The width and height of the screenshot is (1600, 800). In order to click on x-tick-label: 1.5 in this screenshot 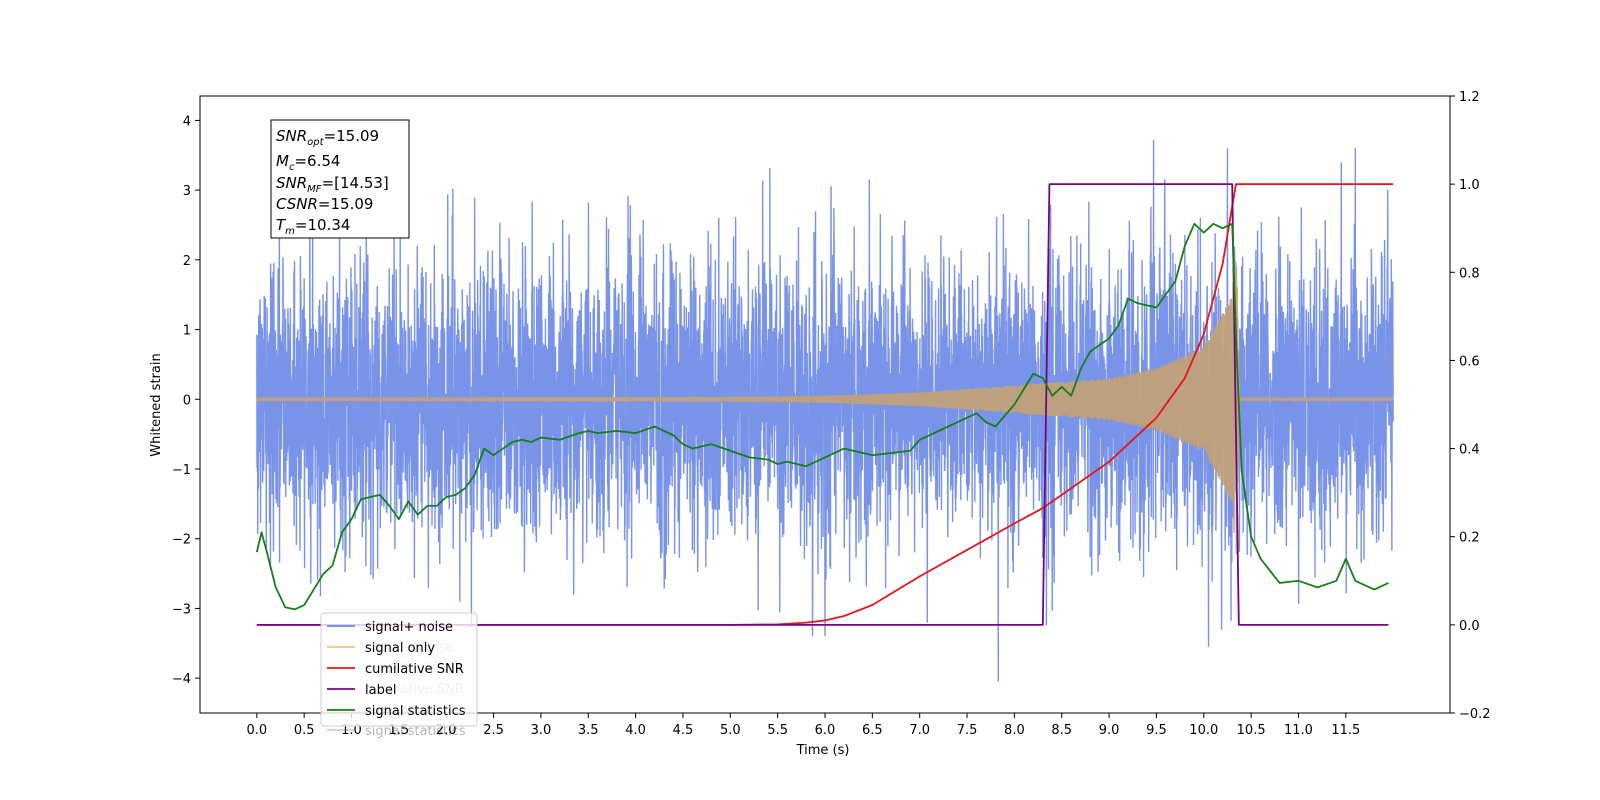, I will do `click(399, 730)`.